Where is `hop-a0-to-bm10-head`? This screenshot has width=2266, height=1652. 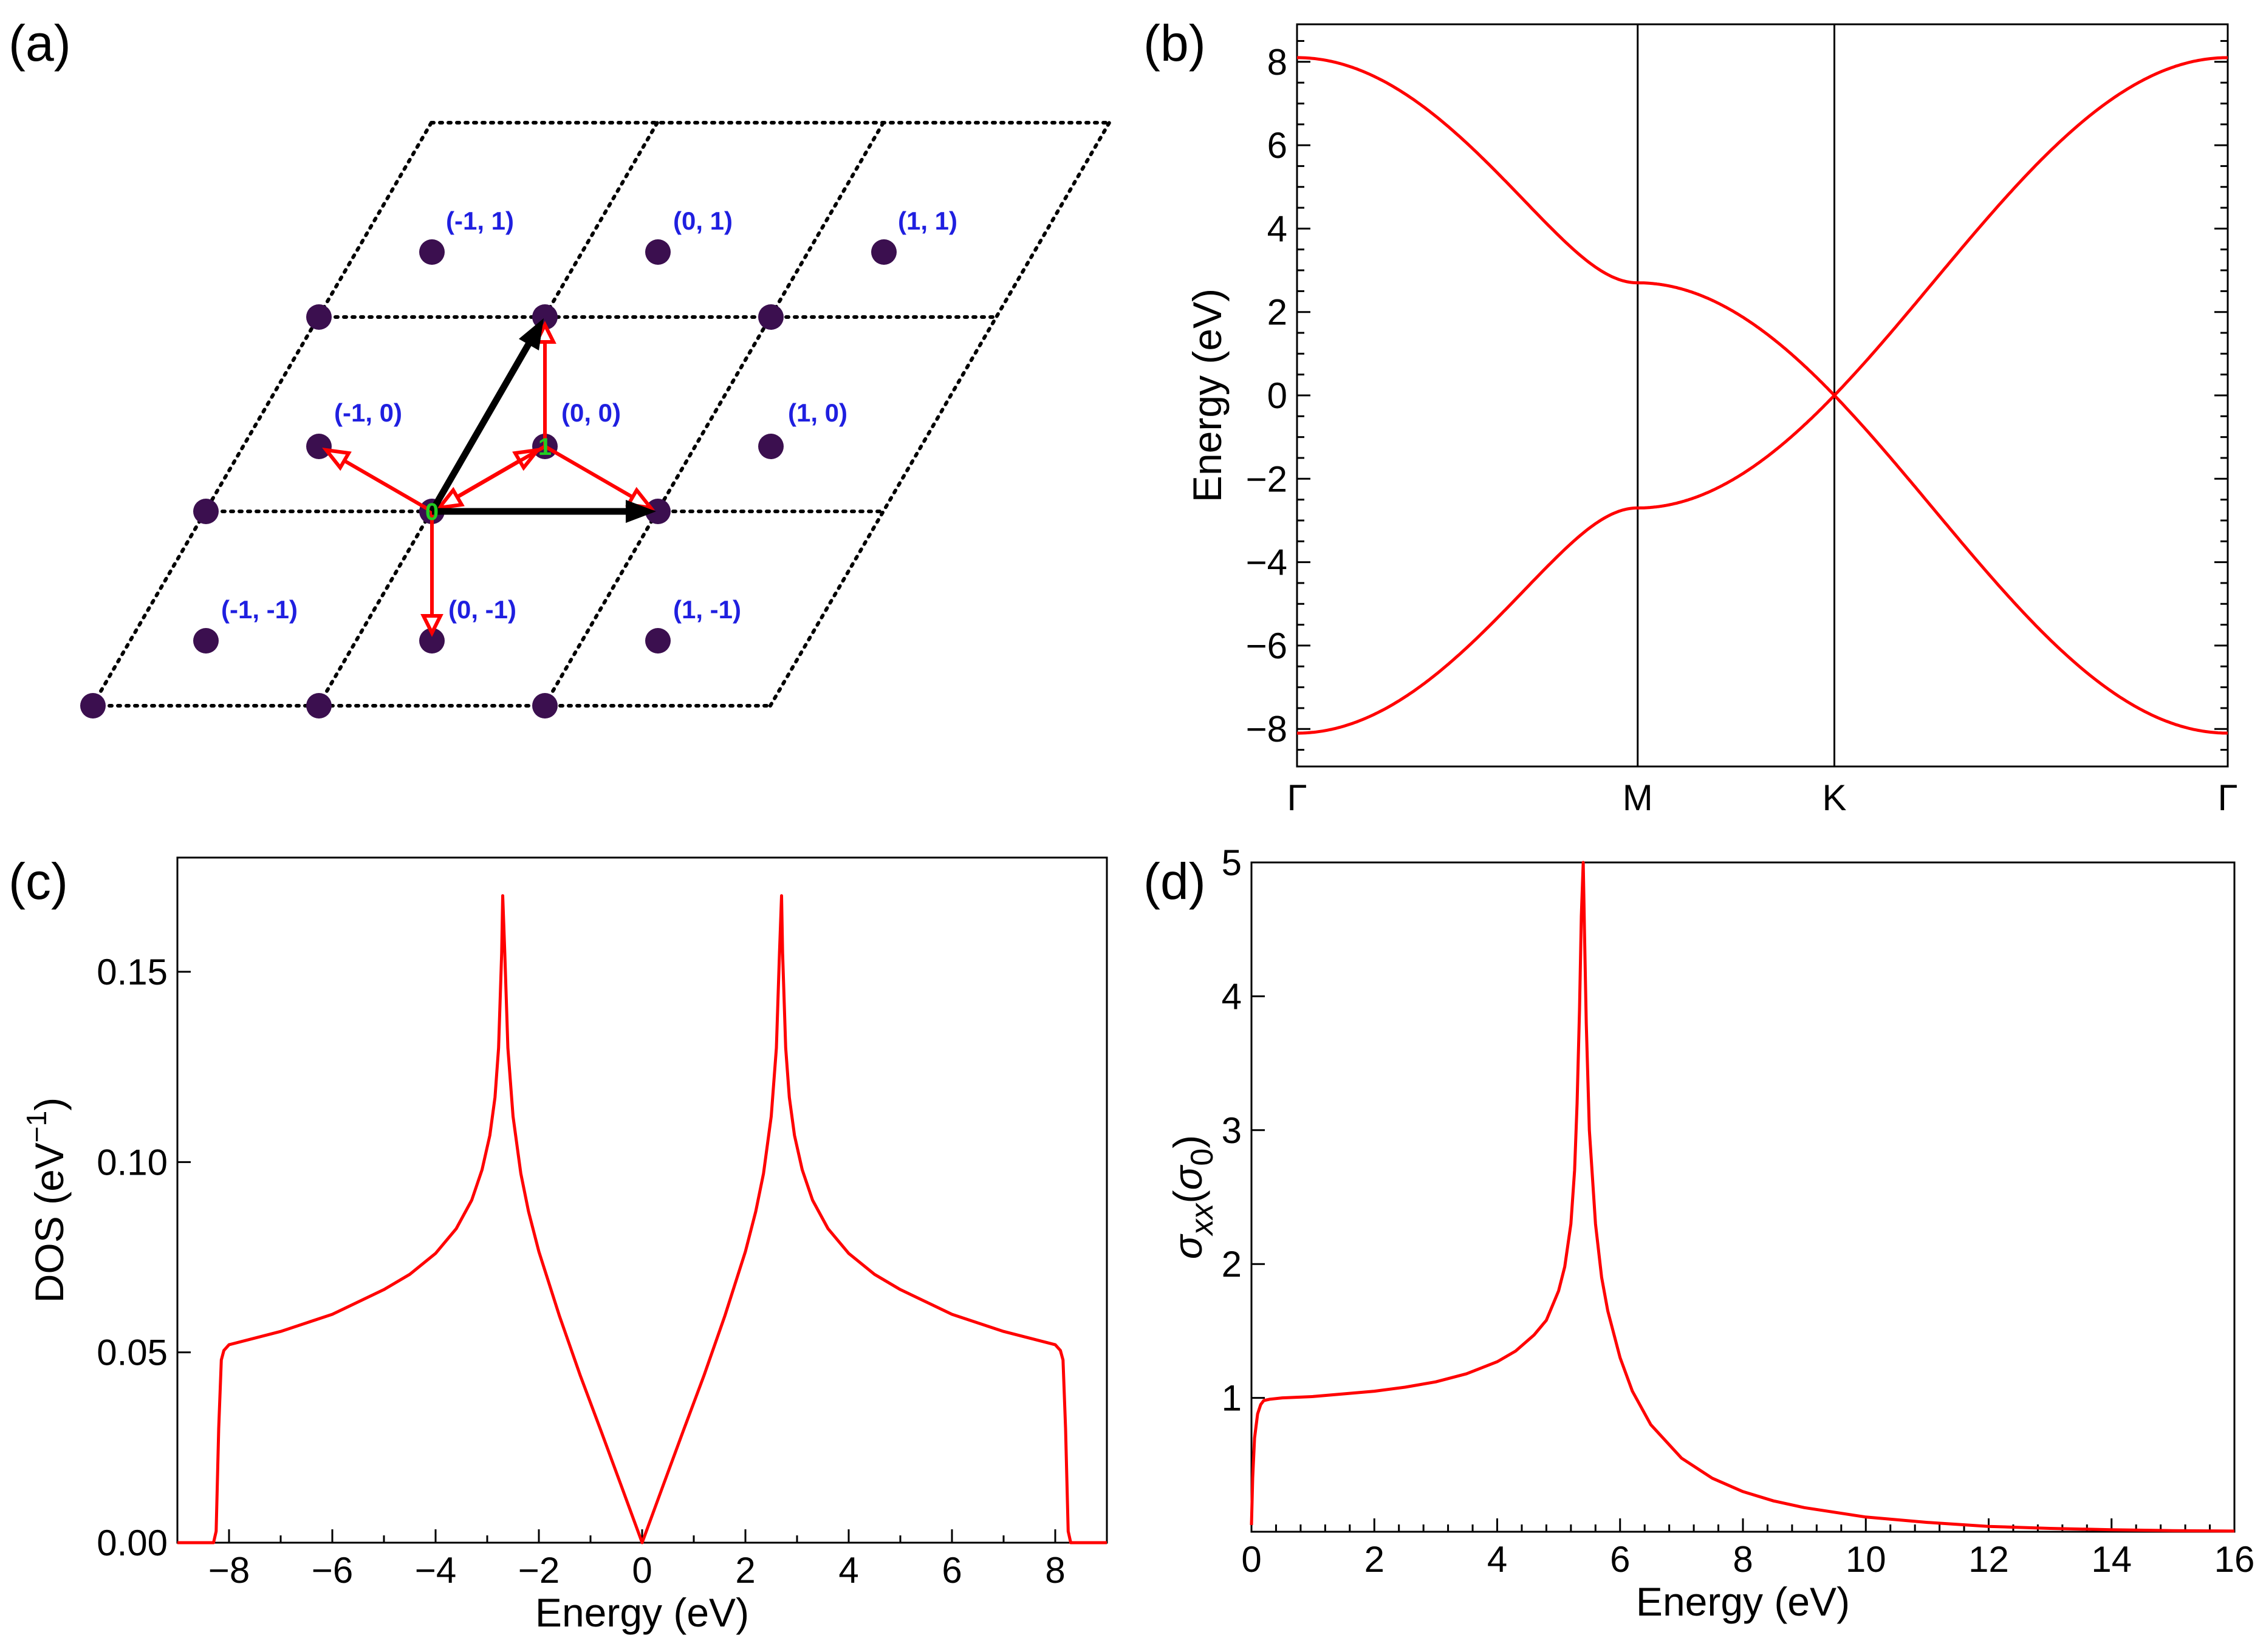 hop-a0-to-bm10-head is located at coordinates (337, 459).